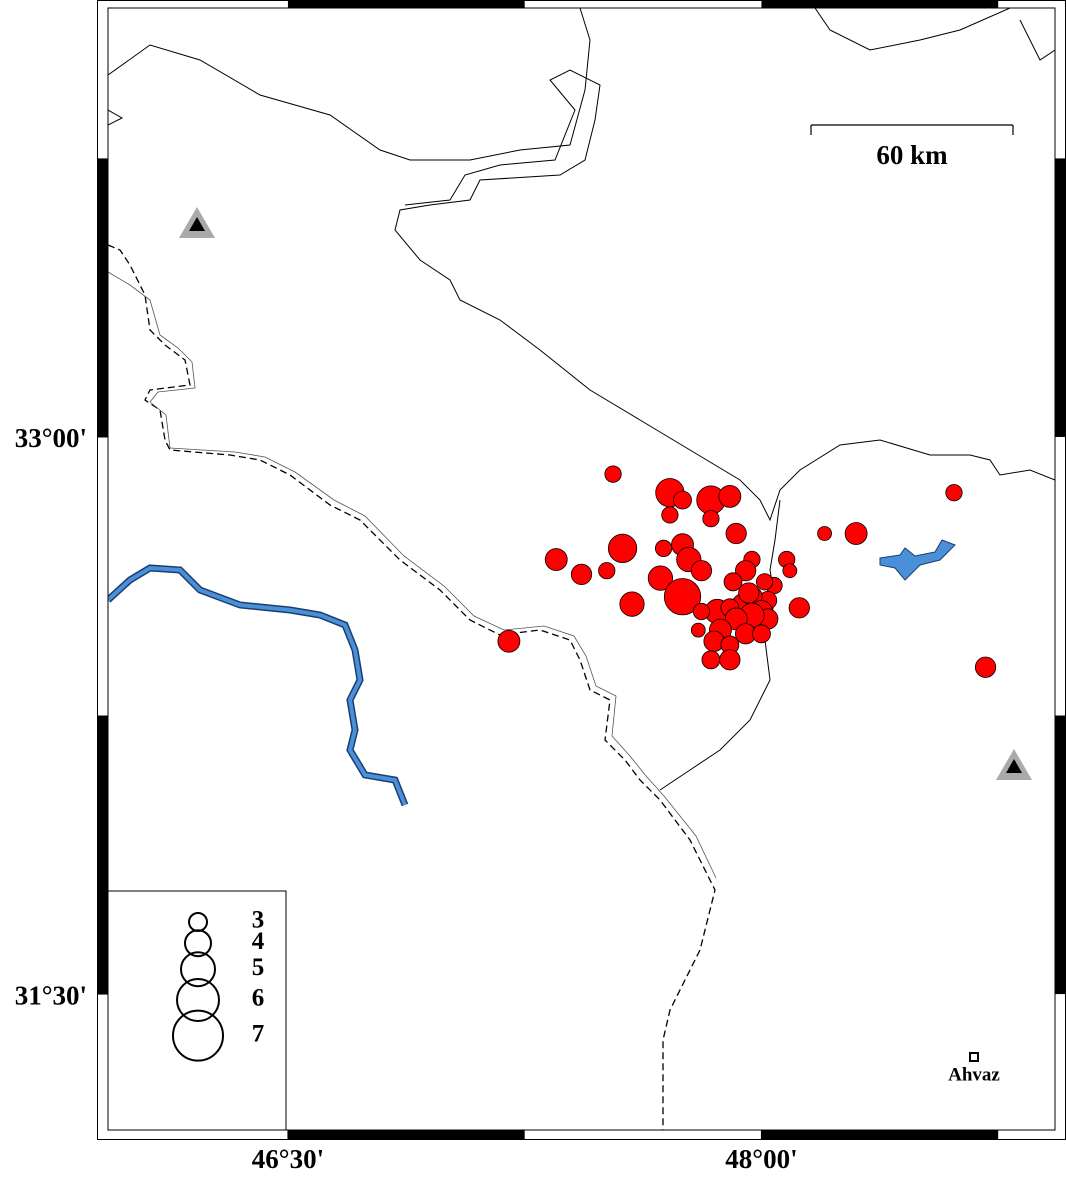 Image resolution: width=1066 pixels, height=1177 pixels. I want to click on y-tick-label: 33°00', so click(51, 438).